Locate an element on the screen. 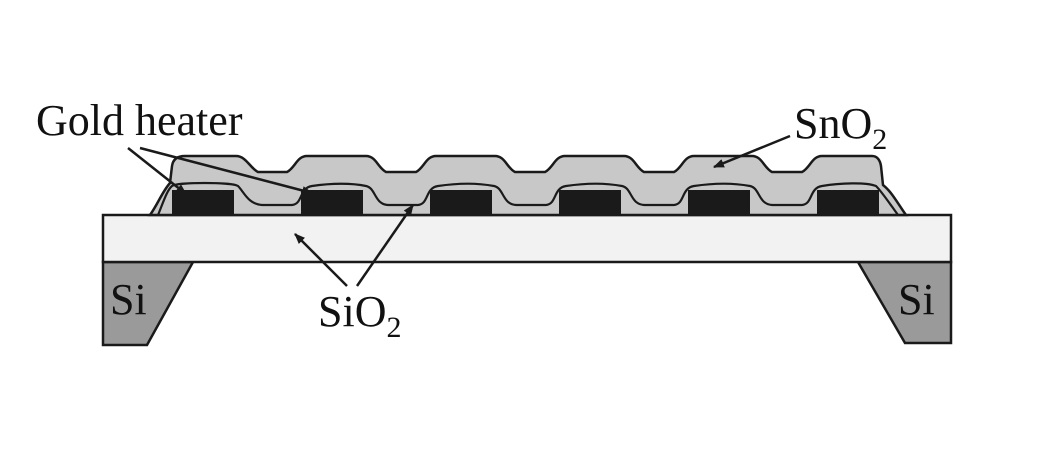 Image resolution: width=1045 pixels, height=459 pixels. sno2-label-subscript: 2 is located at coordinates (879, 139).